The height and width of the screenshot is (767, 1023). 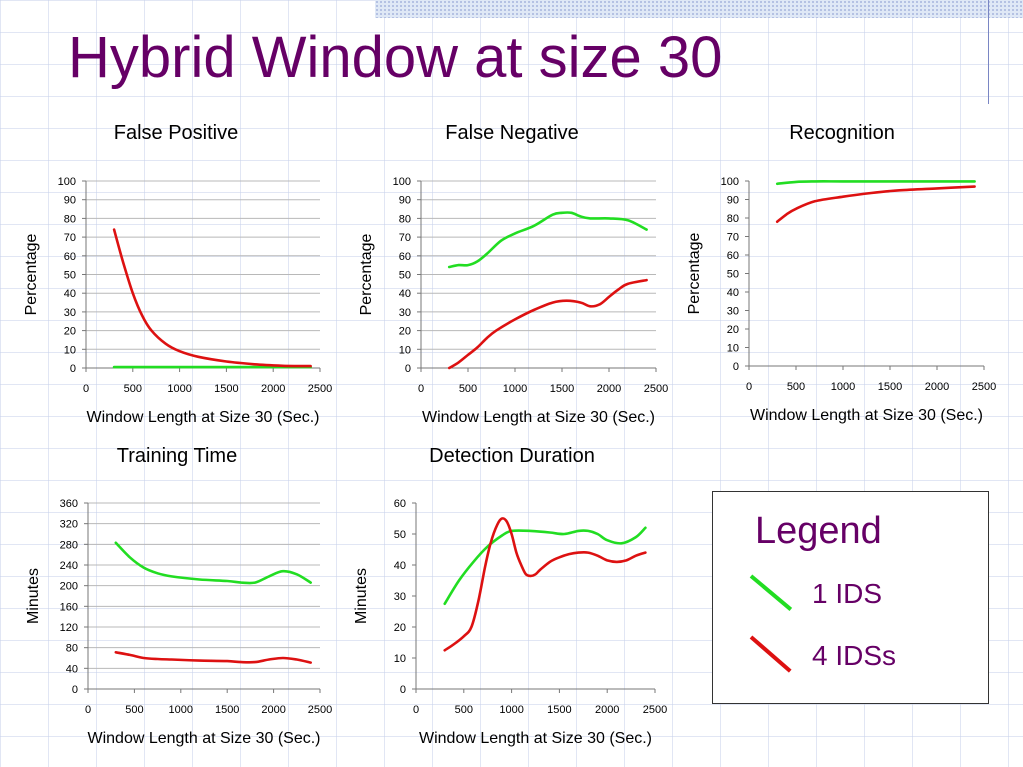 What do you see at coordinates (69, 587) in the screenshot?
I see `y-tick-label: 200` at bounding box center [69, 587].